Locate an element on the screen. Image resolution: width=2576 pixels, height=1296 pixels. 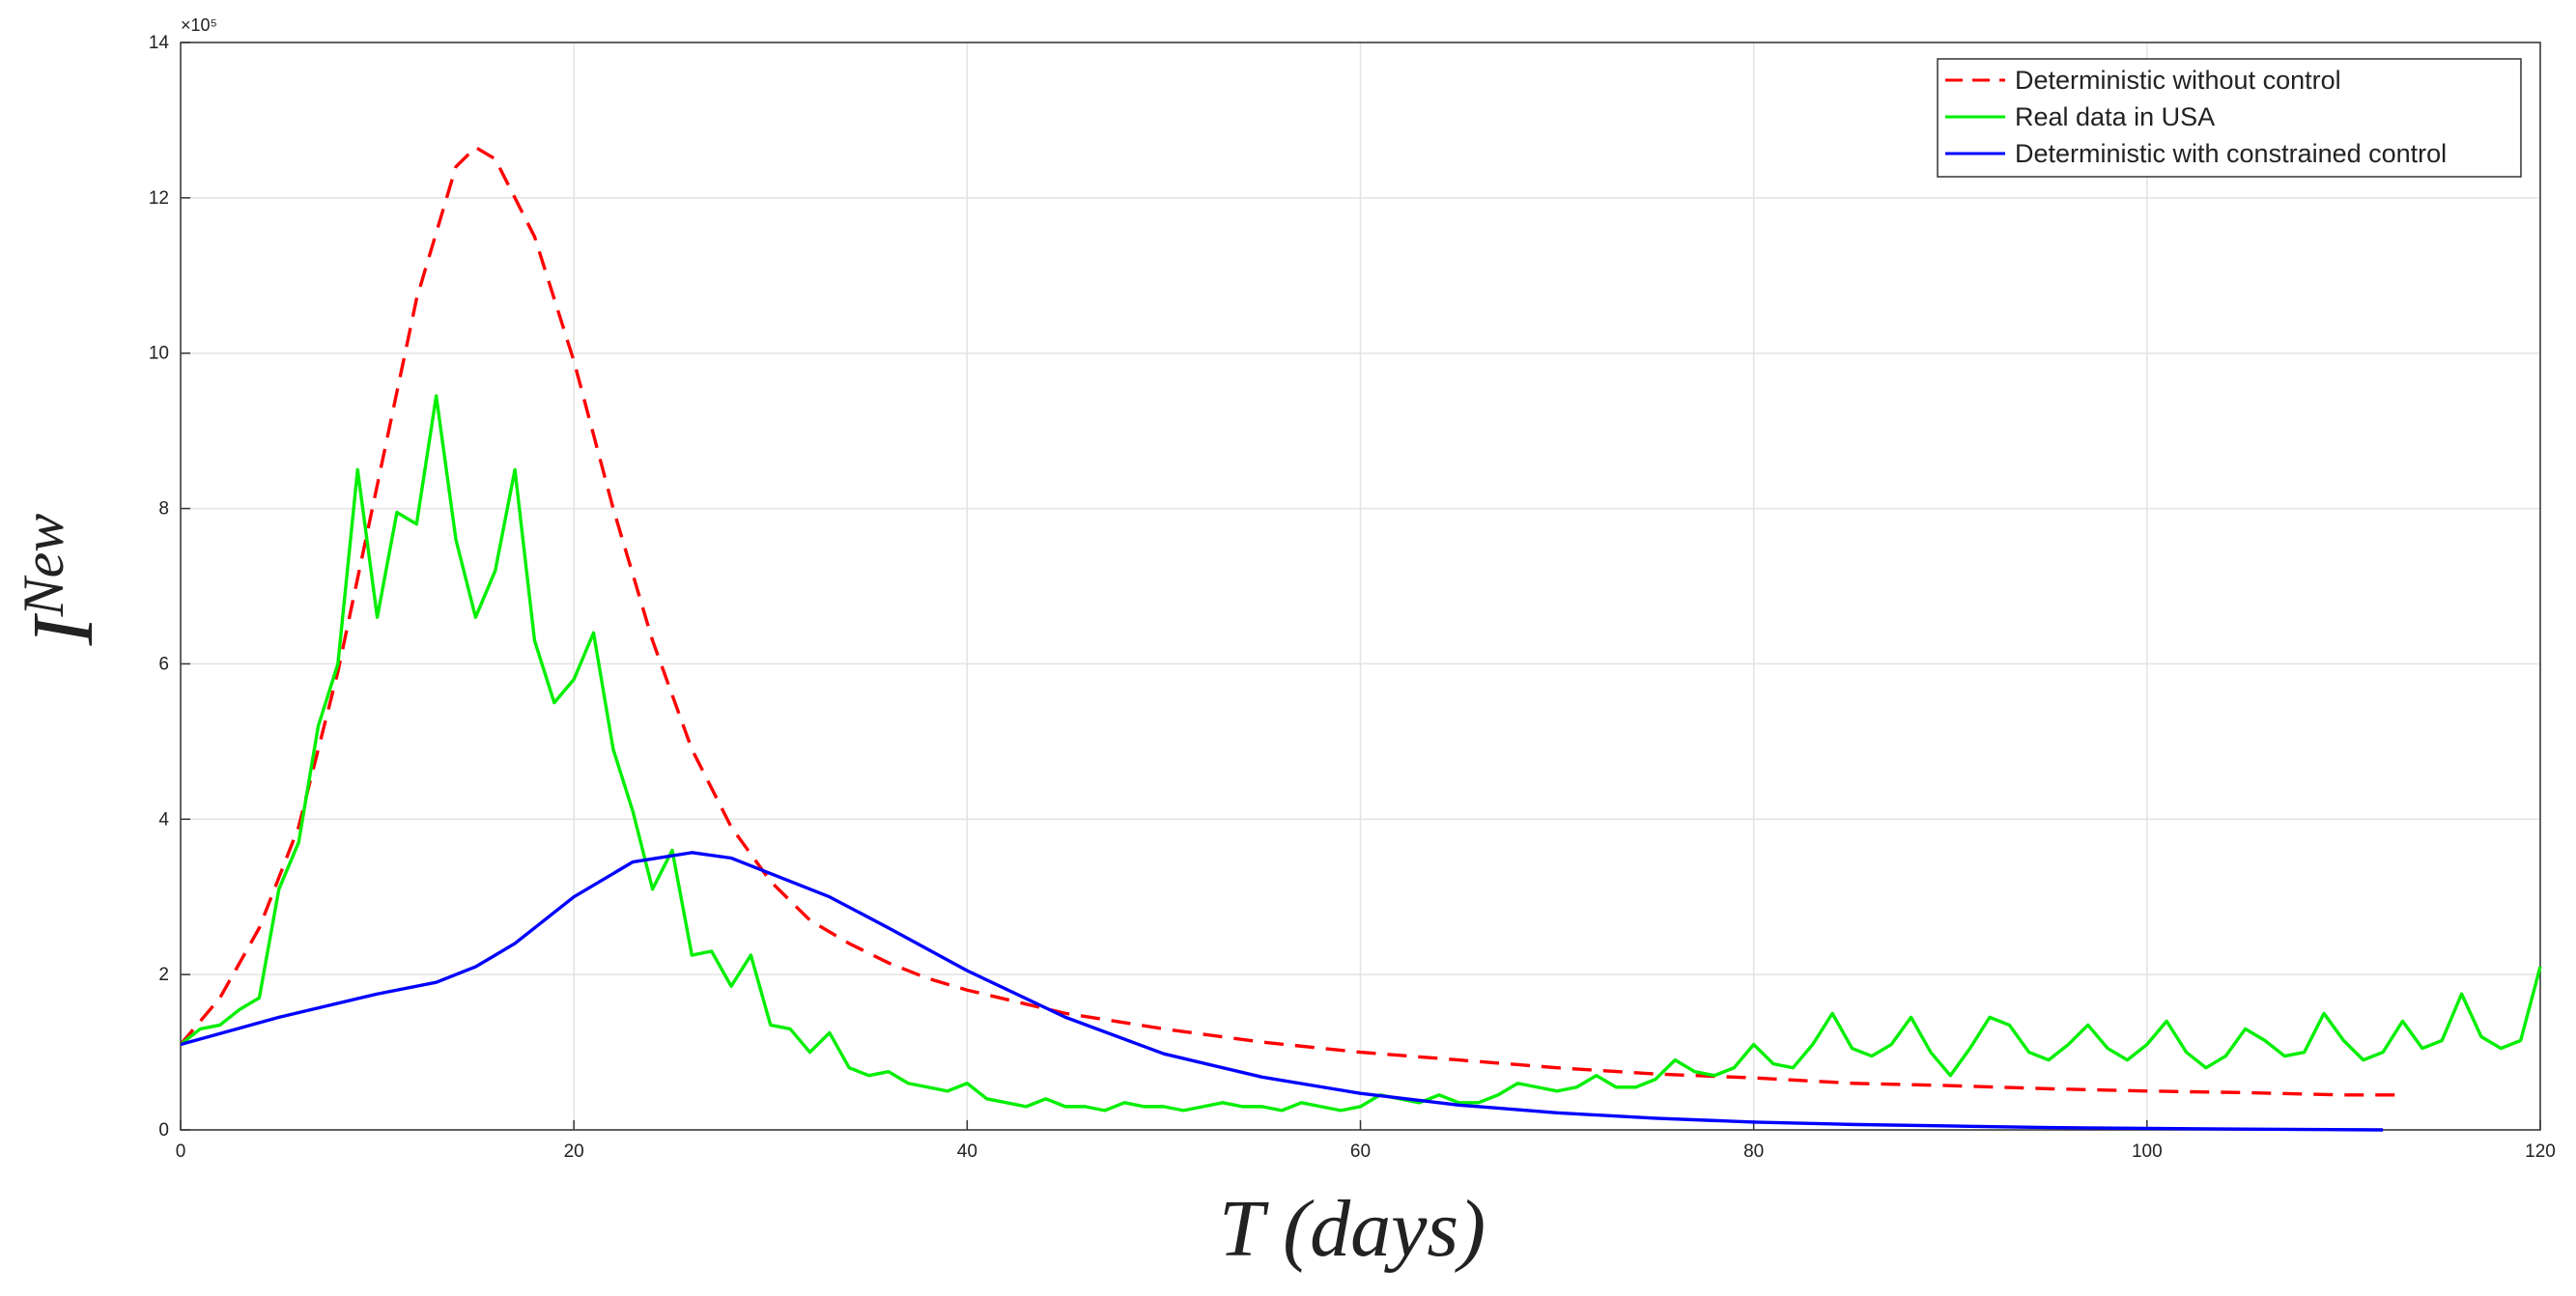
y-tick-label: 8 is located at coordinates (163, 509).